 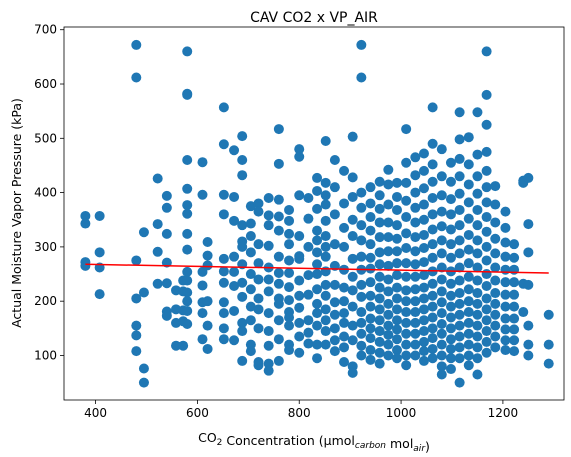 I want to click on trend-line, so click(x=317, y=268).